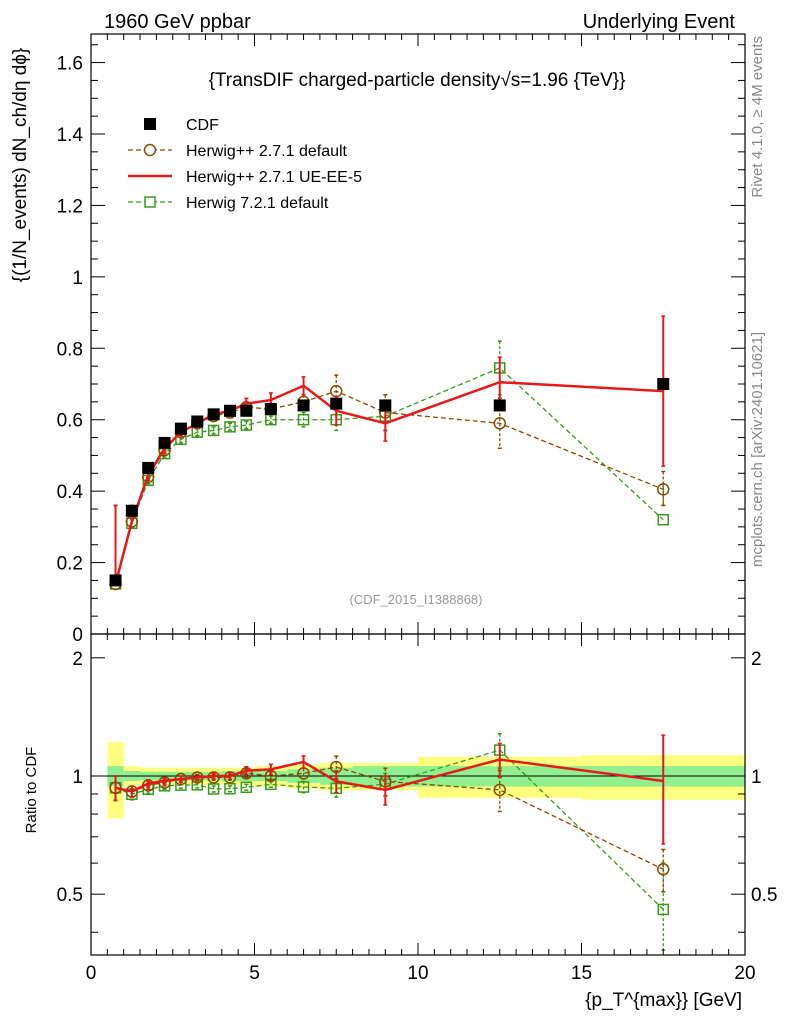 This screenshot has height=1024, width=786. What do you see at coordinates (417, 973) in the screenshot?
I see `x-tick-label: 10` at bounding box center [417, 973].